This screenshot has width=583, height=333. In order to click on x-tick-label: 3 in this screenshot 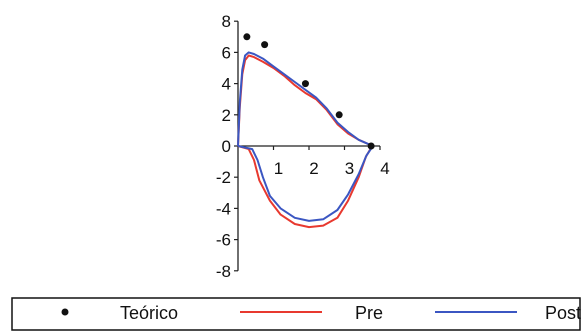, I will do `click(349, 168)`.